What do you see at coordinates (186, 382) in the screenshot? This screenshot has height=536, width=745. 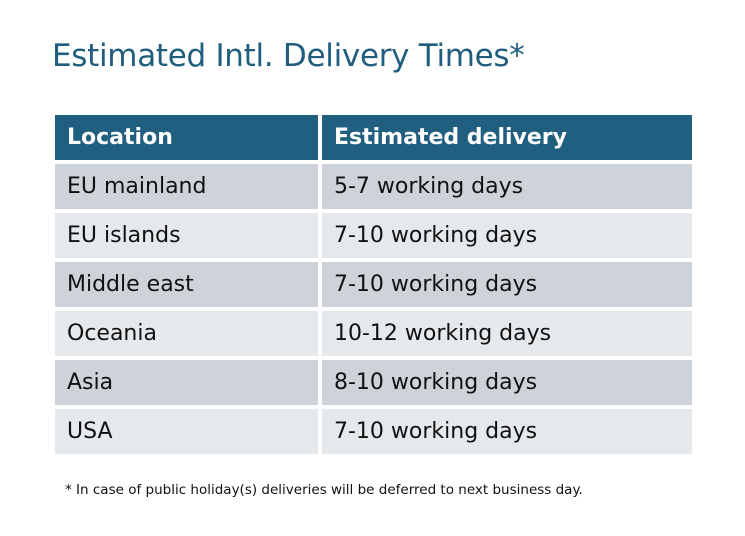 I see `location-cell: Asia` at bounding box center [186, 382].